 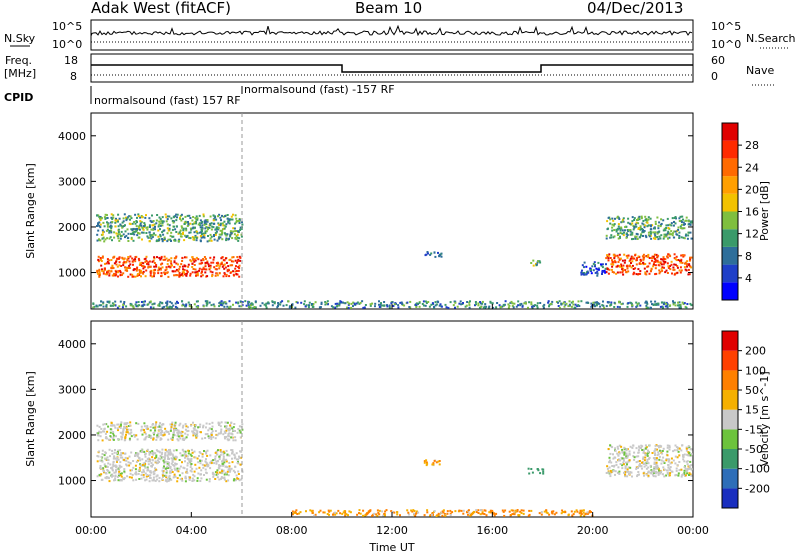 What do you see at coordinates (726, 44) in the screenshot?
I see `nsearch-tick-bottom: 10^0` at bounding box center [726, 44].